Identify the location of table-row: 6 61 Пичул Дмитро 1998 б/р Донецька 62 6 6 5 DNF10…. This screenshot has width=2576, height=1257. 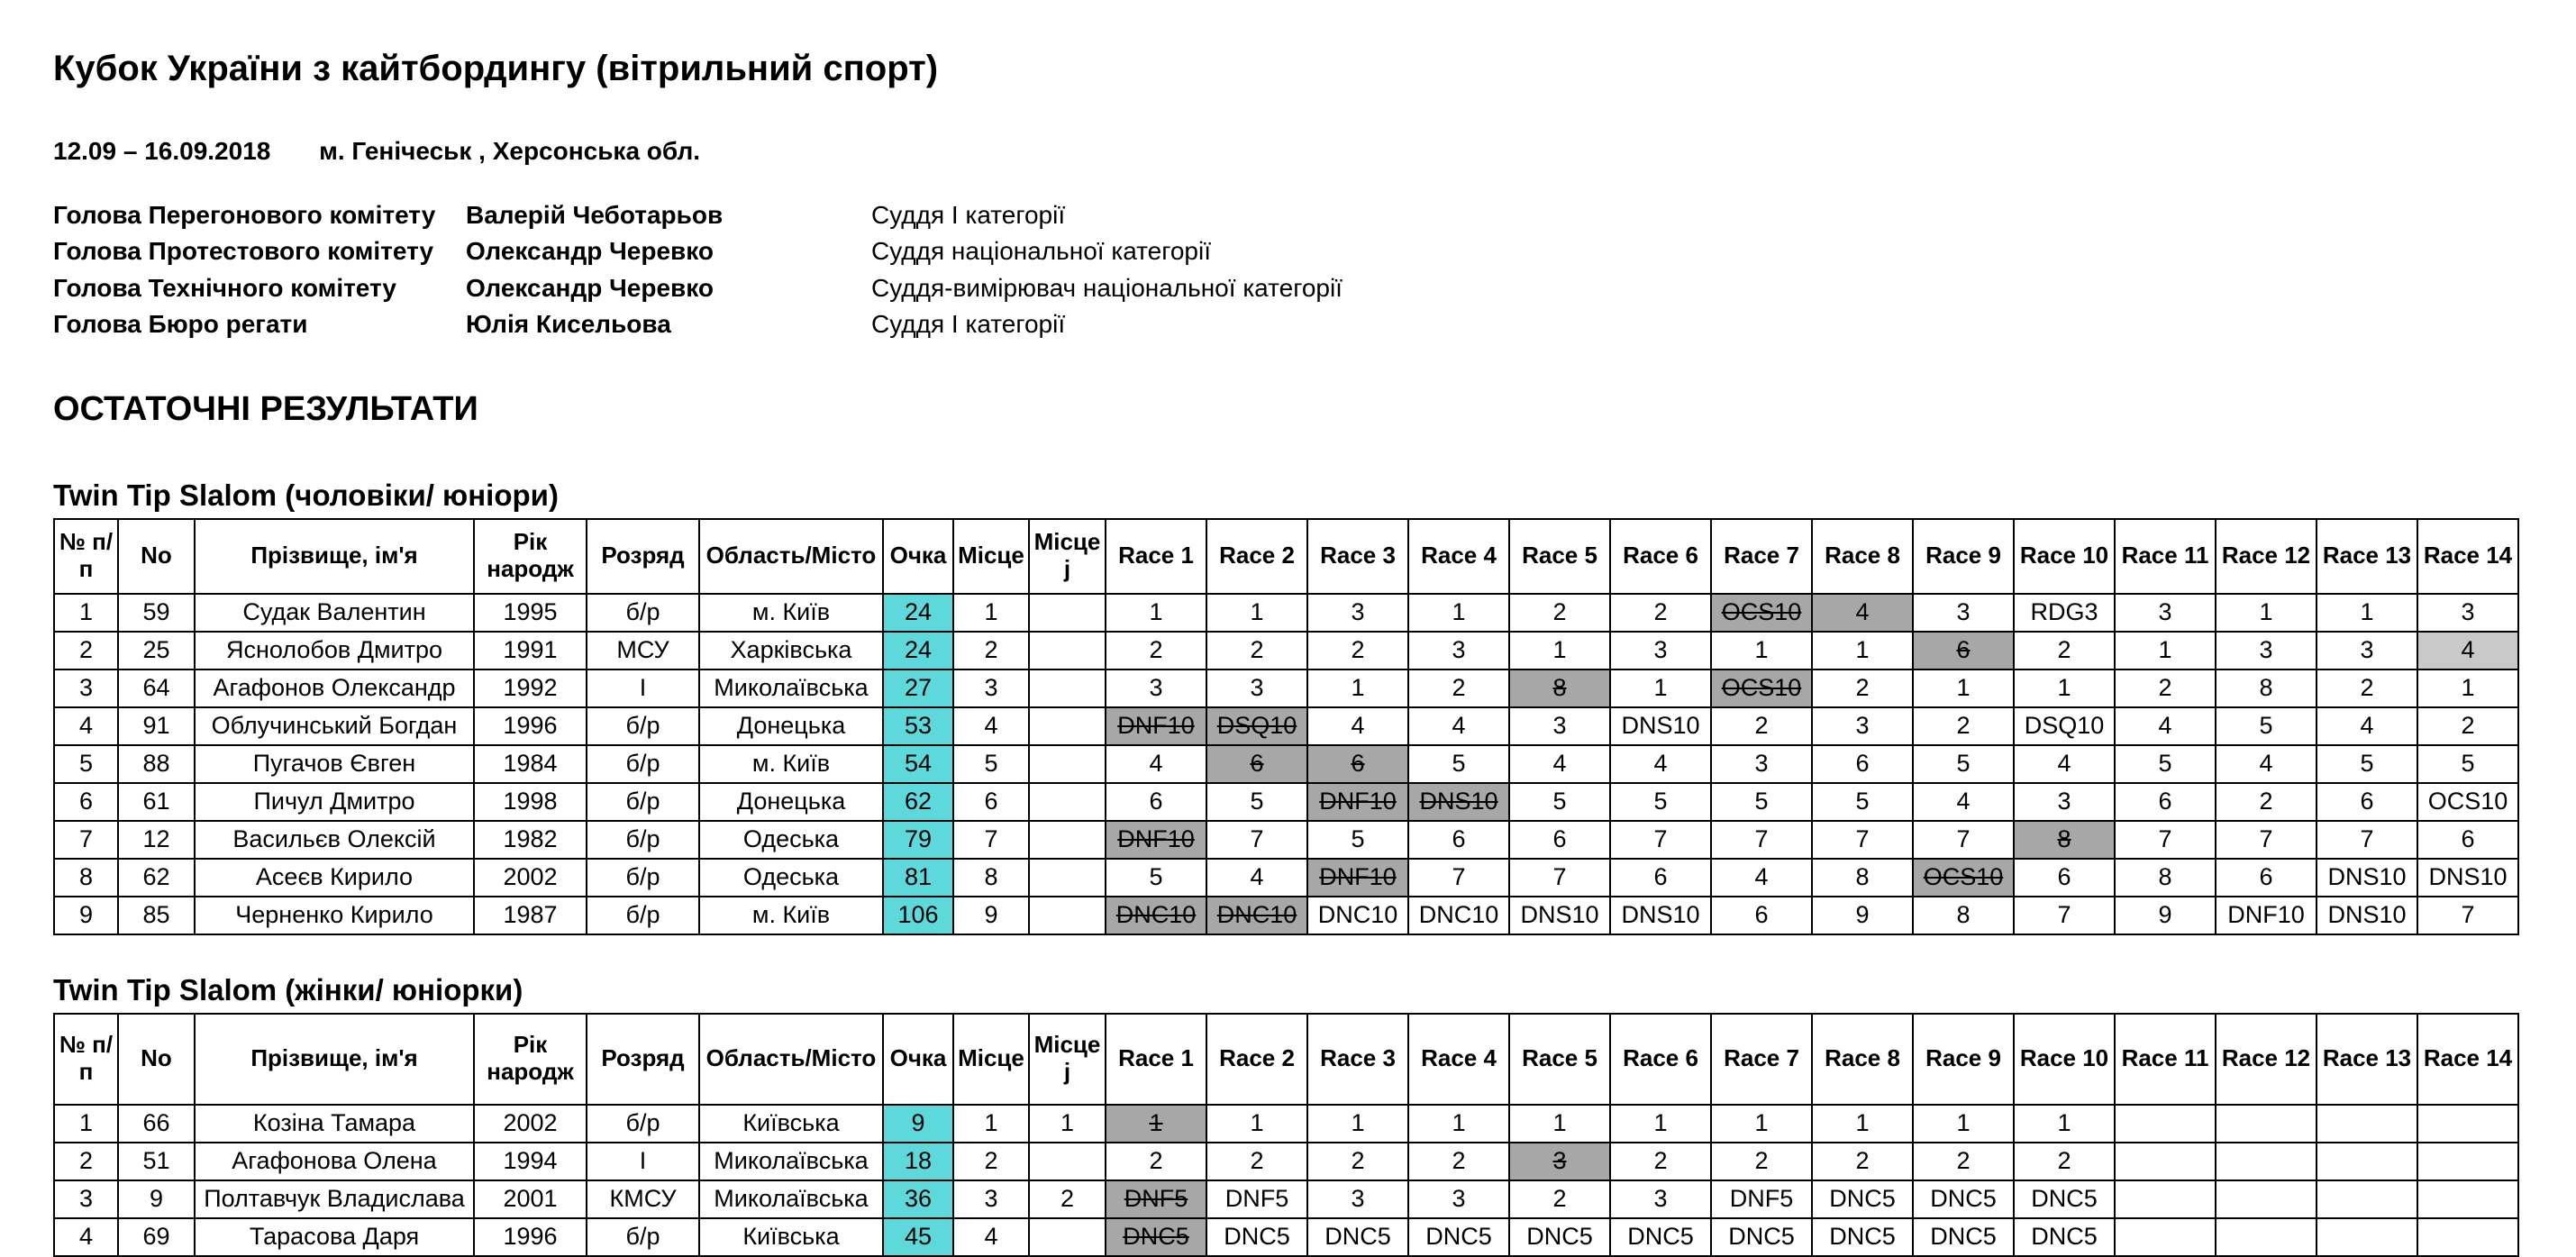
(1286, 802).